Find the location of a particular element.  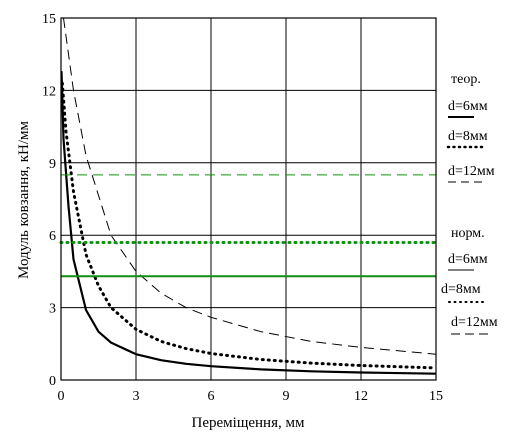

legend-norm-d12-label: d=12мм is located at coordinates (474, 322).